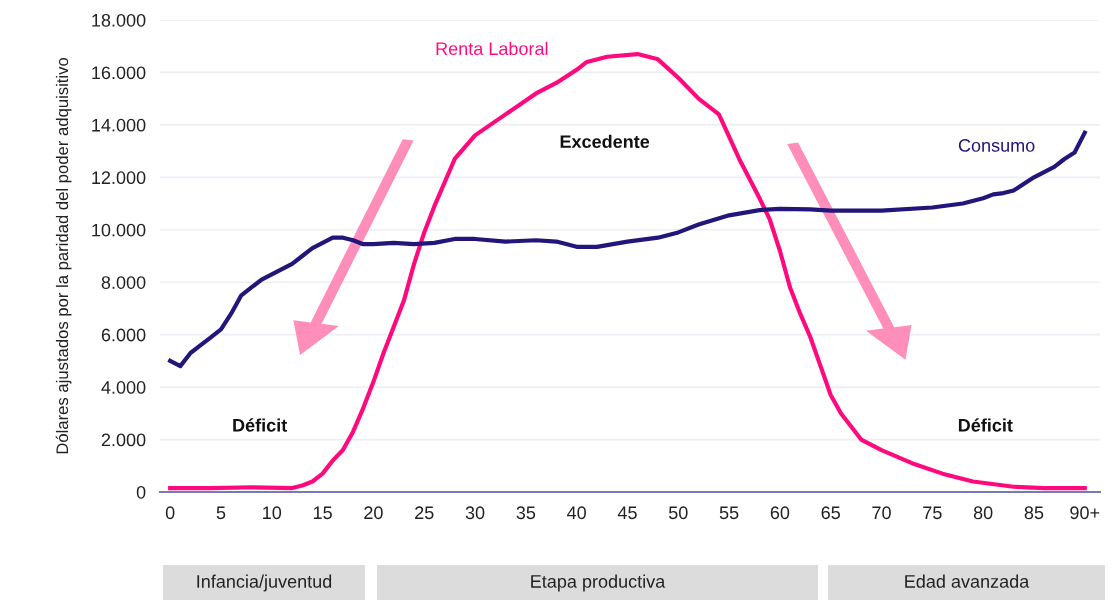  I want to click on x-tick-label: 50, so click(678, 513).